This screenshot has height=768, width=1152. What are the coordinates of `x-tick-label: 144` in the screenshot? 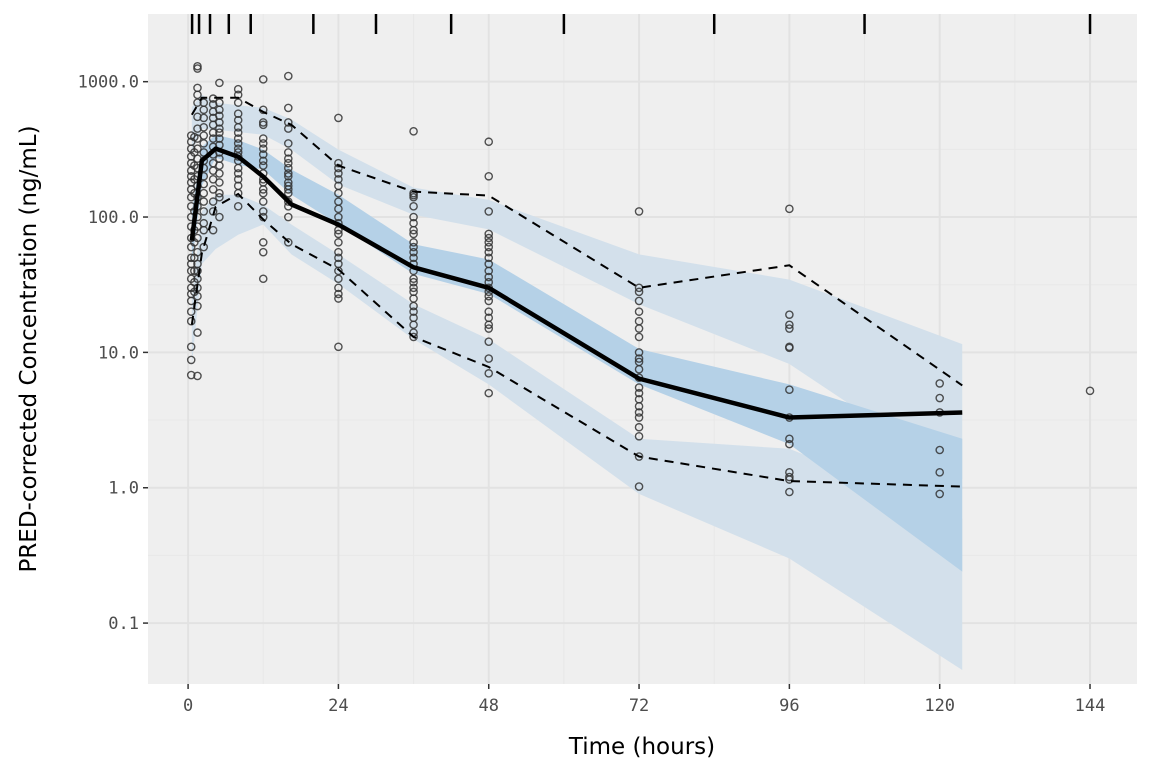 It's located at (1090, 706).